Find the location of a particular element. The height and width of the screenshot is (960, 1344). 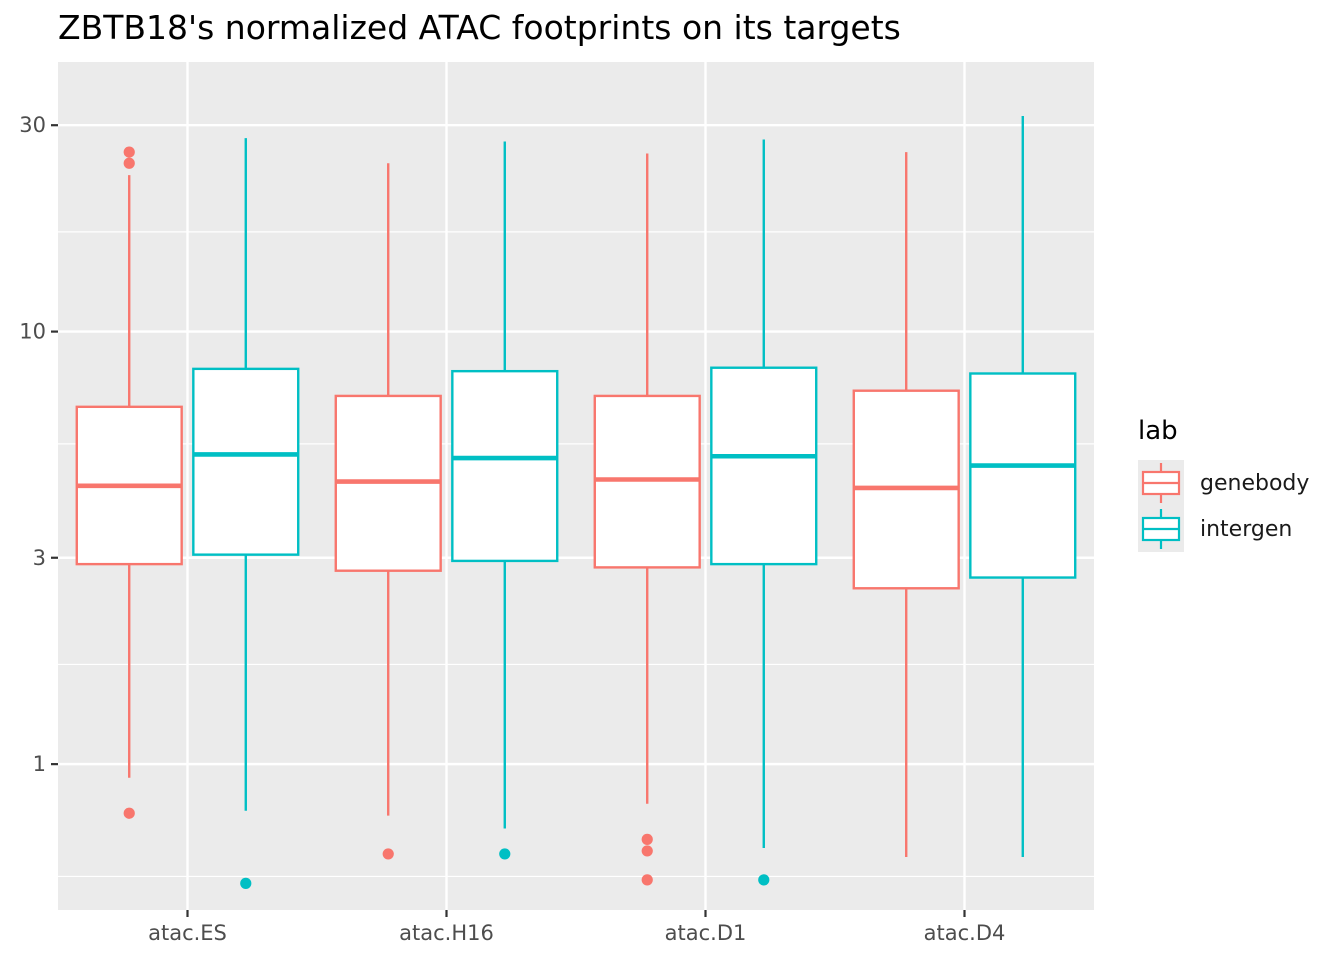

legend-title: lab is located at coordinates (1158, 431).